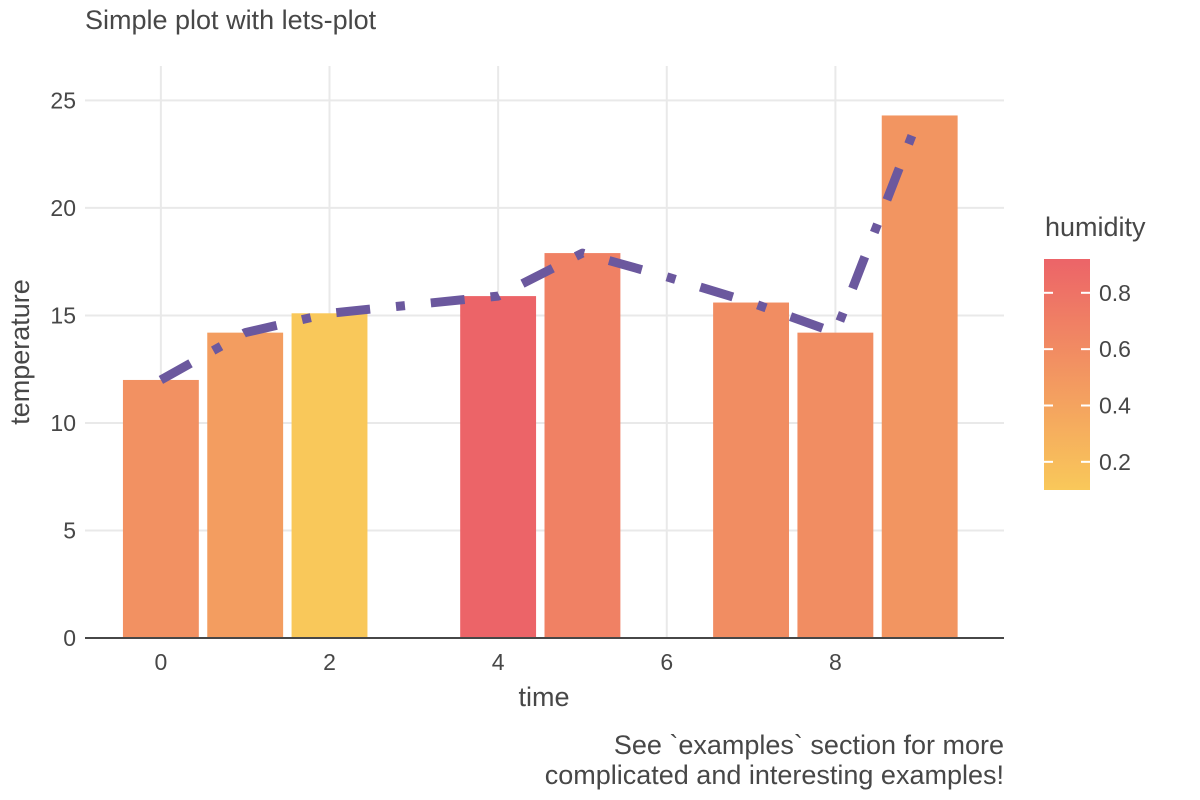 Image resolution: width=1200 pixels, height=800 pixels. I want to click on y-tick-label: 0, so click(69, 638).